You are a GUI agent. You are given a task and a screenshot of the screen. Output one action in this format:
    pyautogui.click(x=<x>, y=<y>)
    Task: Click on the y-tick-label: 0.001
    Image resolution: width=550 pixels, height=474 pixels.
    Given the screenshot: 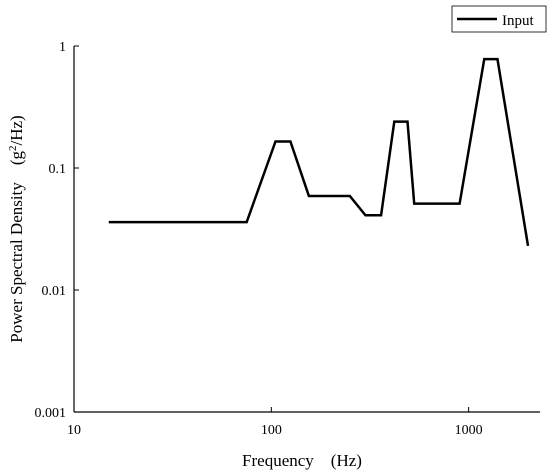 What is the action you would take?
    pyautogui.click(x=51, y=413)
    